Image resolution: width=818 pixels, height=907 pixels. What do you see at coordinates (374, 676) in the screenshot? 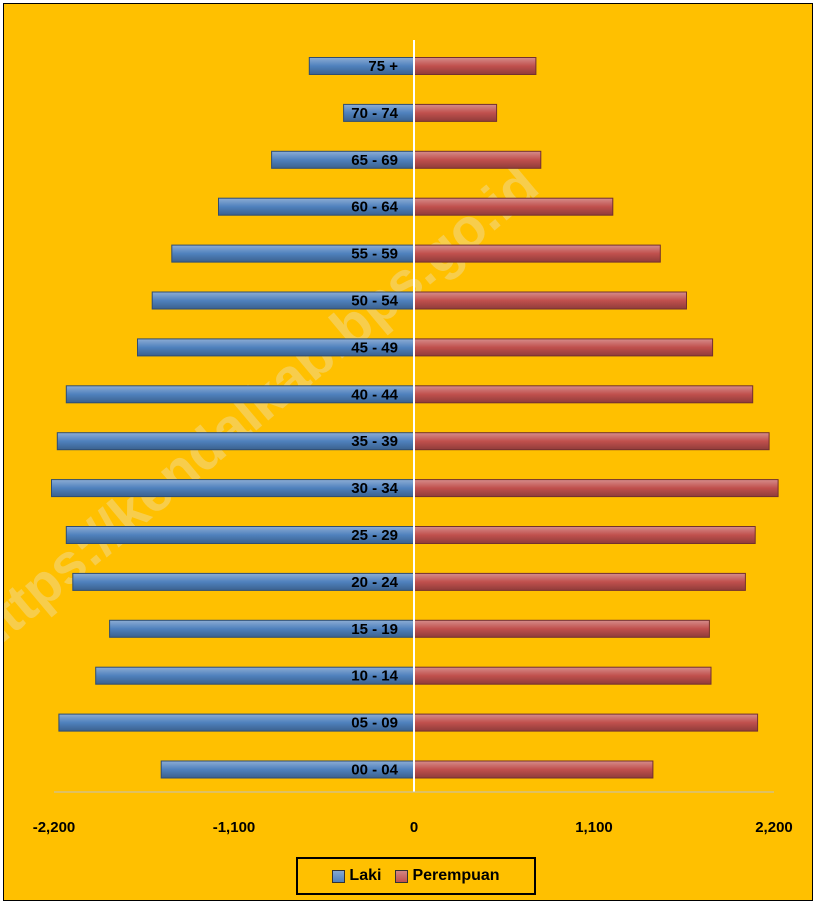
I see `age-group-label: 10 - 14` at bounding box center [374, 676].